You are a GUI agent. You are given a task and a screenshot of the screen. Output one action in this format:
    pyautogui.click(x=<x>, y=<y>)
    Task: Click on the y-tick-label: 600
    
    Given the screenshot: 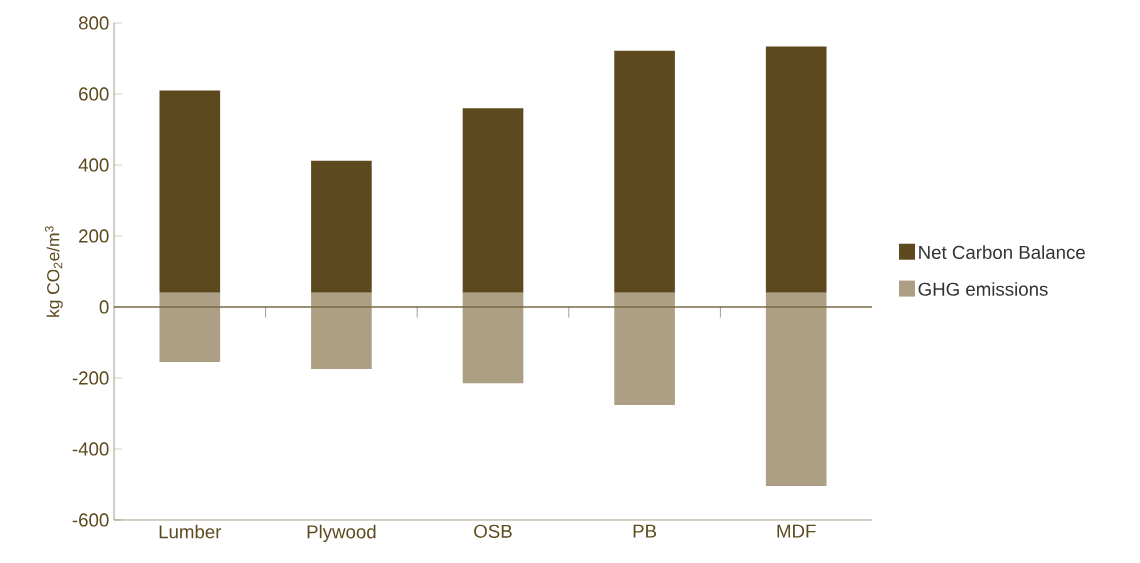 What is the action you would take?
    pyautogui.click(x=94, y=94)
    